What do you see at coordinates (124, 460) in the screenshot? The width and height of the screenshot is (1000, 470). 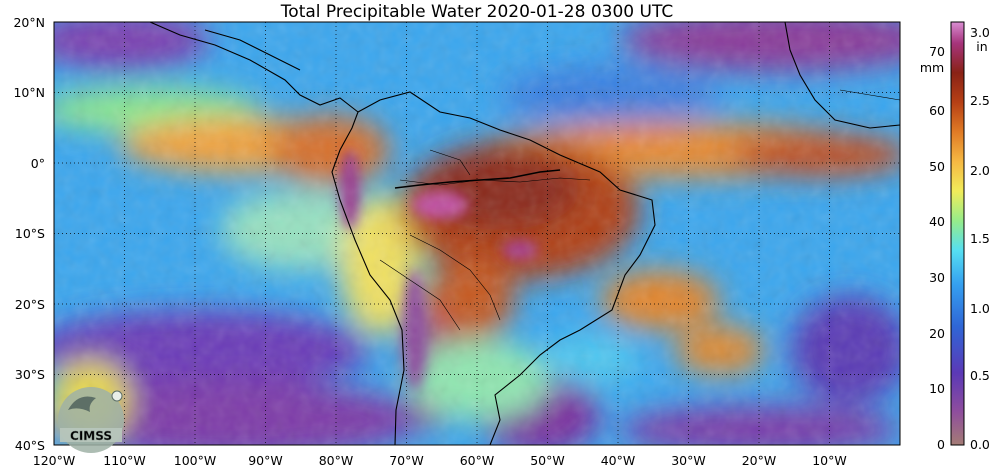 I see `lon-label: 110°W` at bounding box center [124, 460].